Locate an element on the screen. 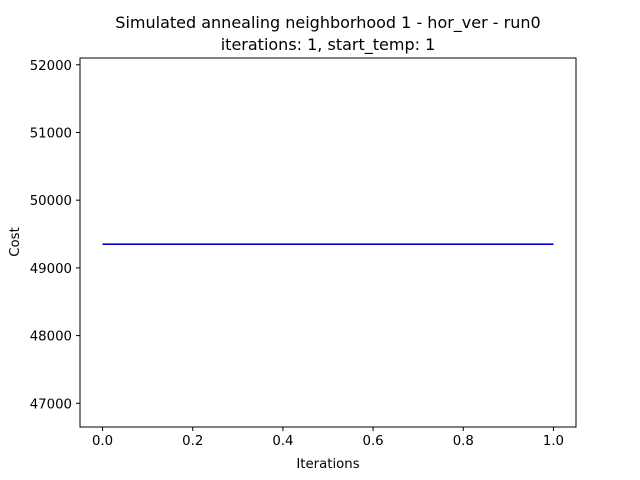 This screenshot has width=640, height=480. y-tick-label: 48000 is located at coordinates (51, 337).